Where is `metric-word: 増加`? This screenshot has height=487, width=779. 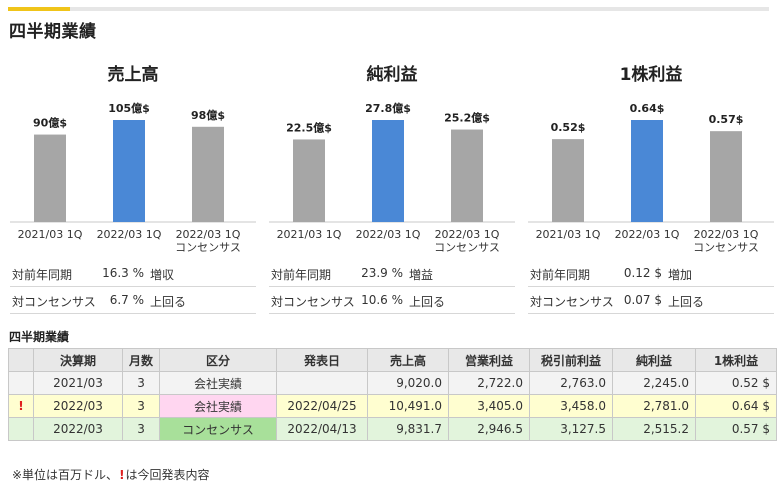
metric-word: 増加 is located at coordinates (680, 275).